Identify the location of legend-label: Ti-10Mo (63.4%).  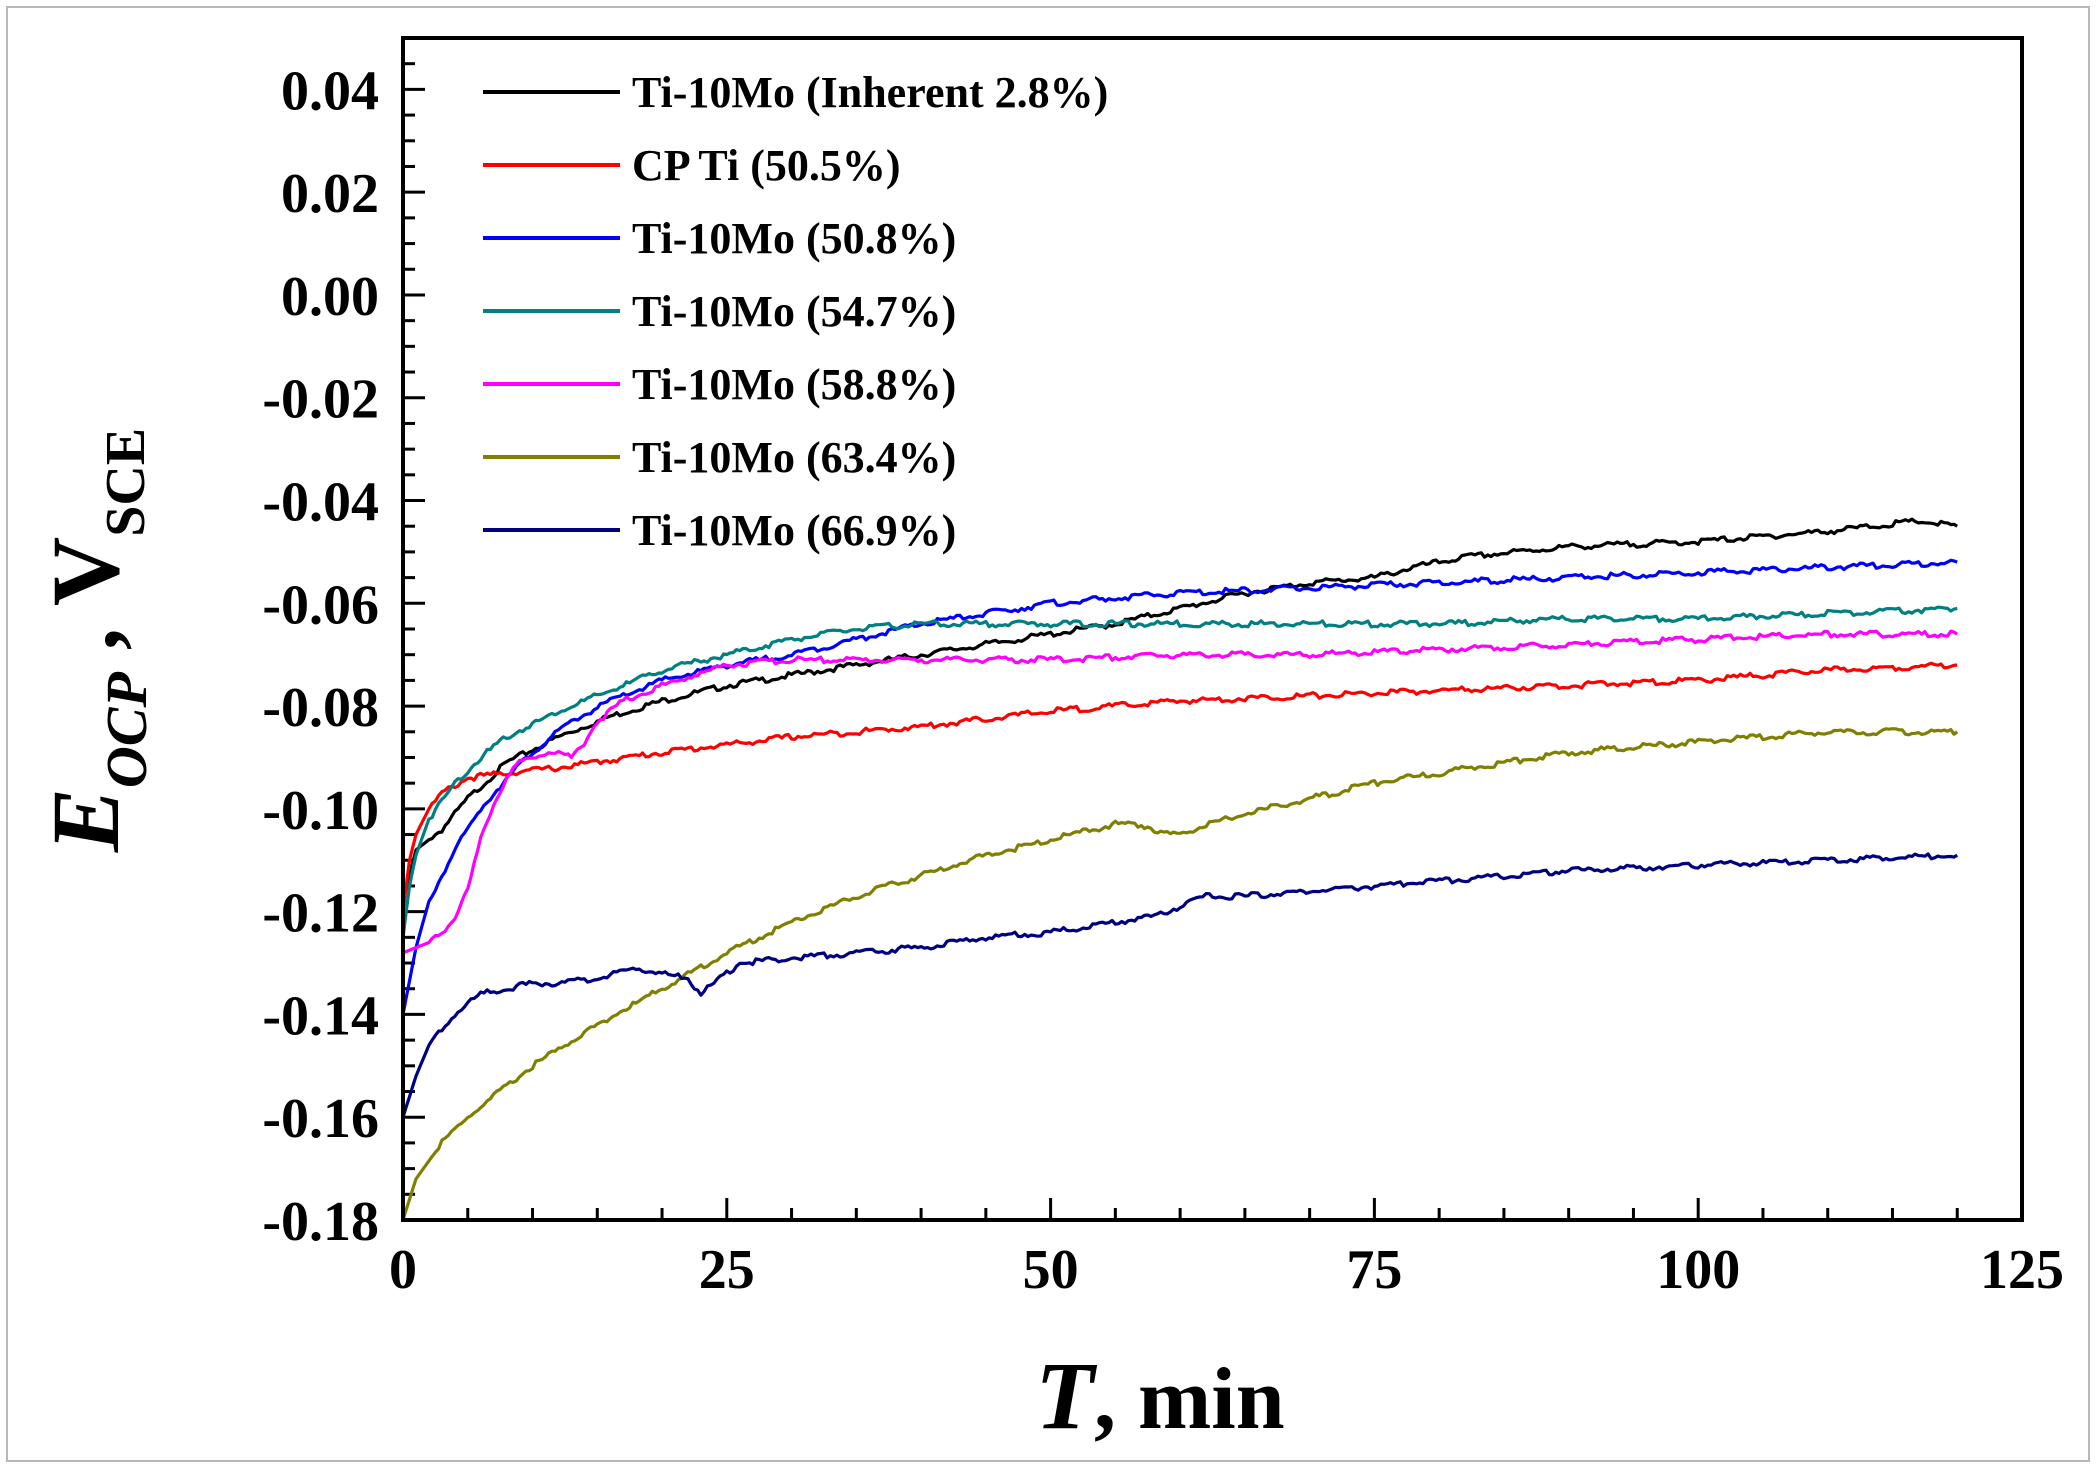
(794, 457).